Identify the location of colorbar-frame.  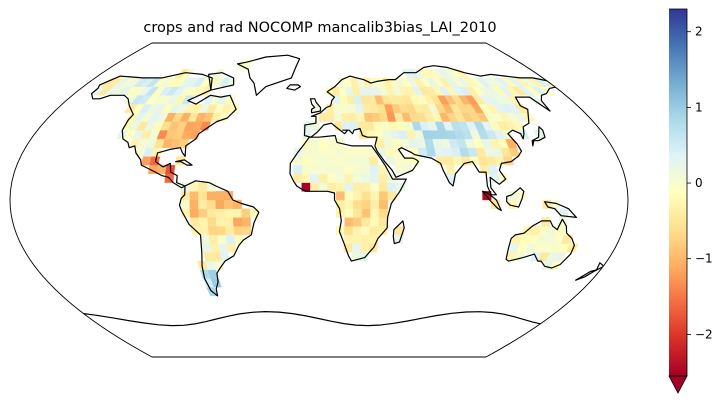
(678, 192).